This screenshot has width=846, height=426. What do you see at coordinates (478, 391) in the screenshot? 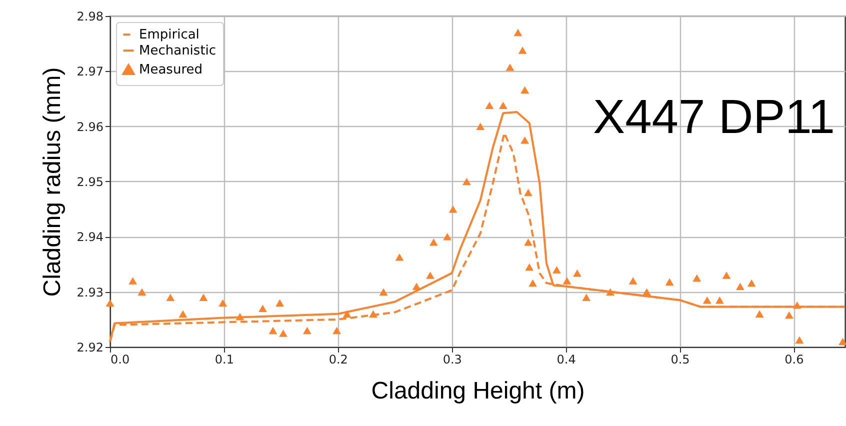
I see `x-axis-title: Cladding Height (m)` at bounding box center [478, 391].